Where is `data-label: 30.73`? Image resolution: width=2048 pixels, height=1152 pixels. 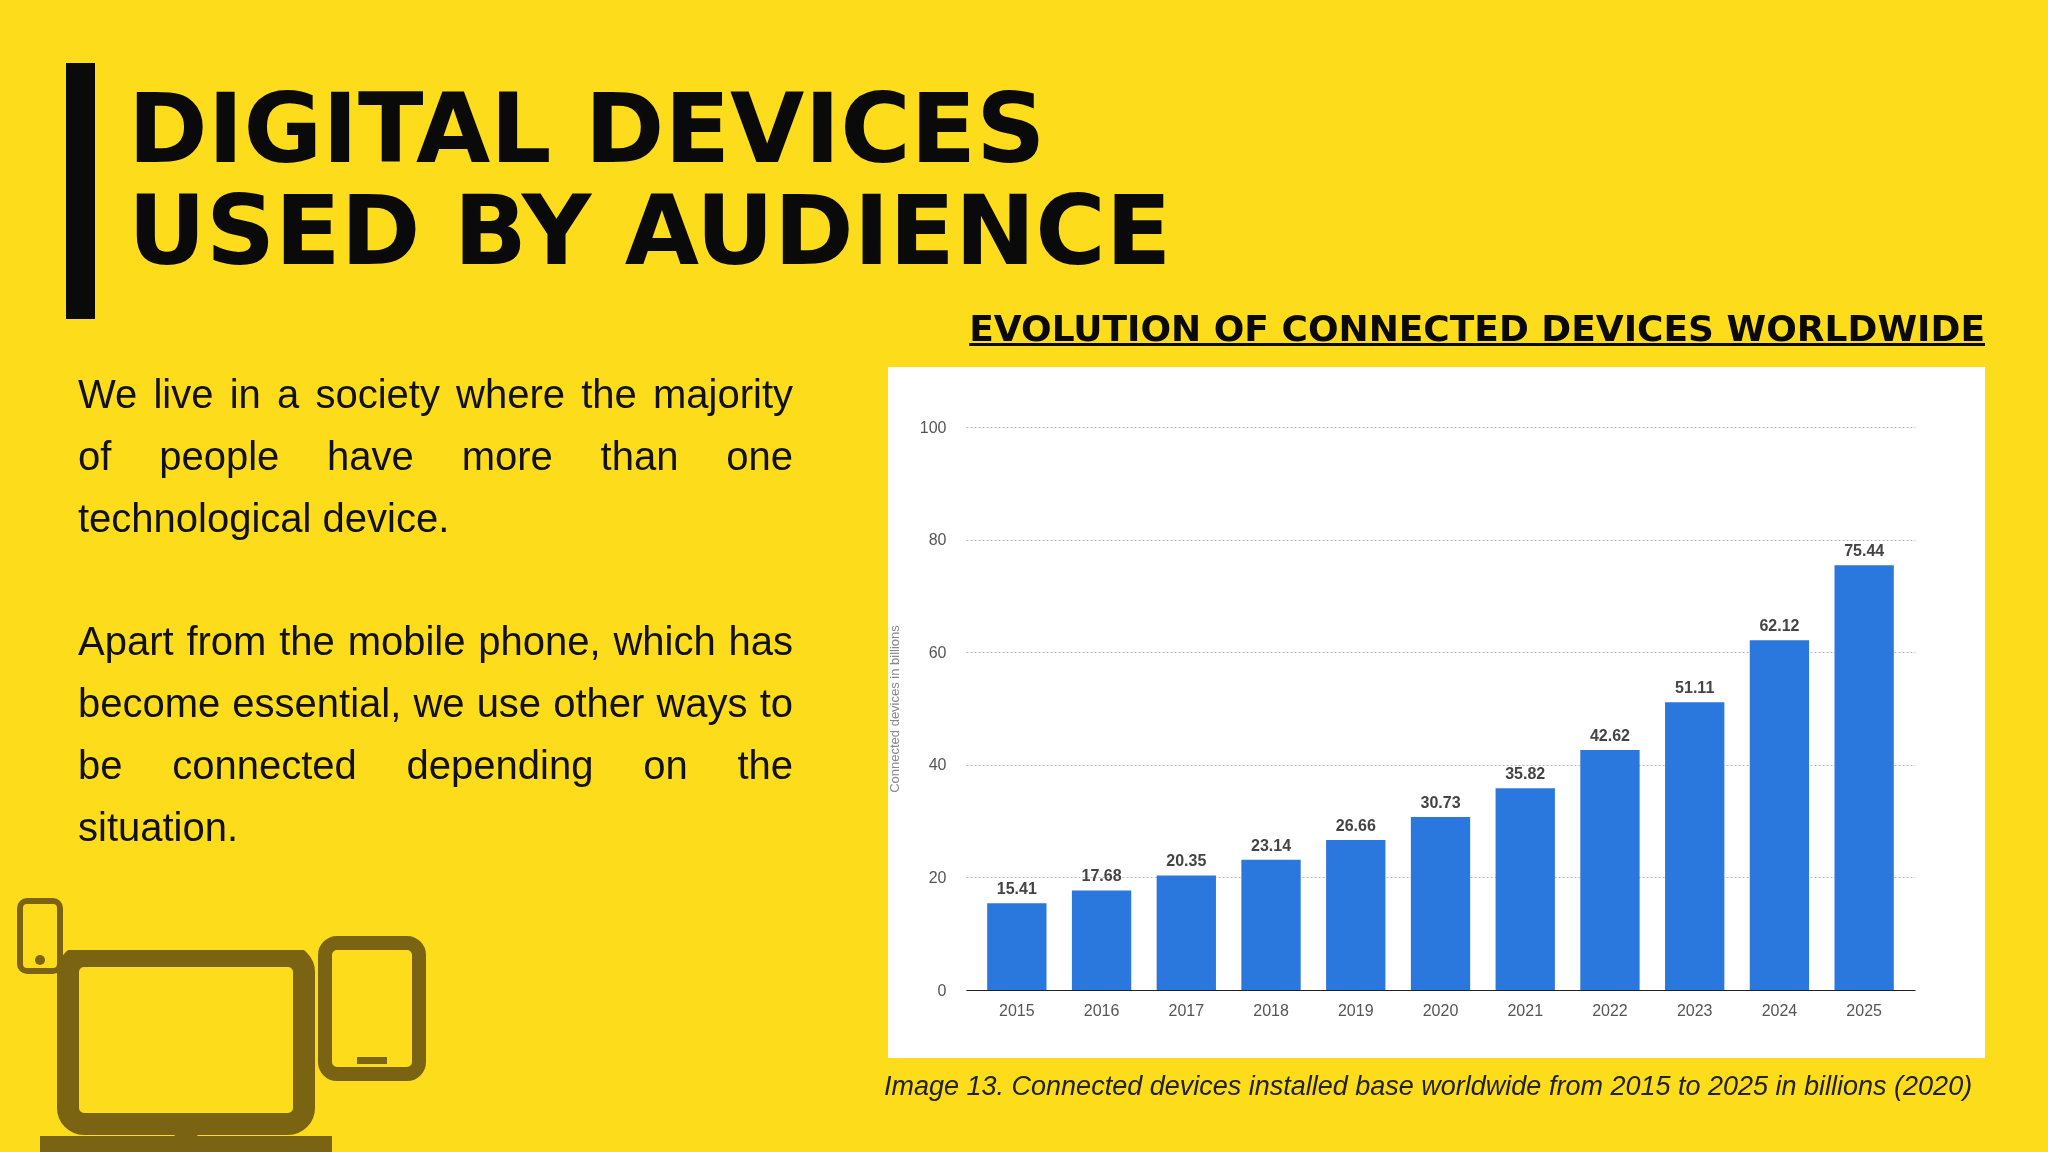
data-label: 30.73 is located at coordinates (1440, 802).